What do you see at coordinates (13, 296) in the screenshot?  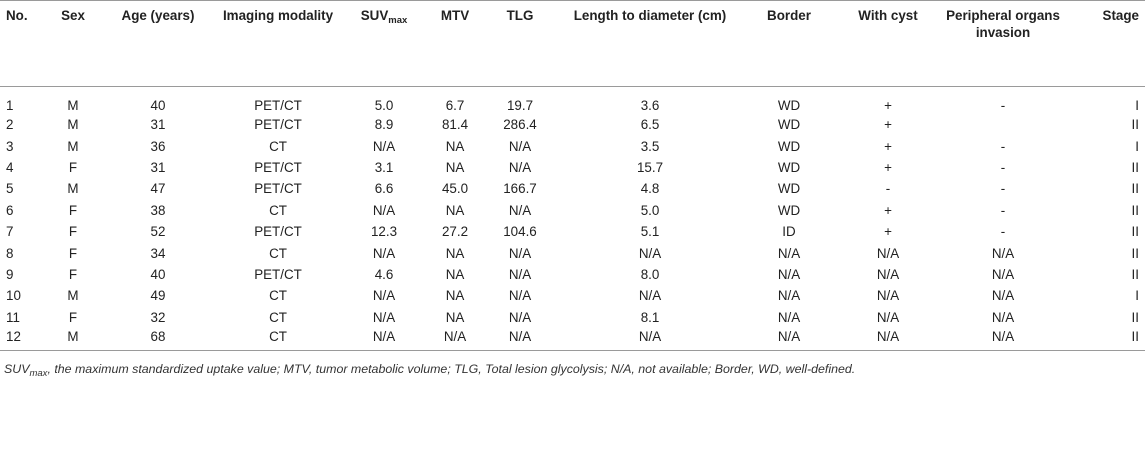 I see `cell-no: 10` at bounding box center [13, 296].